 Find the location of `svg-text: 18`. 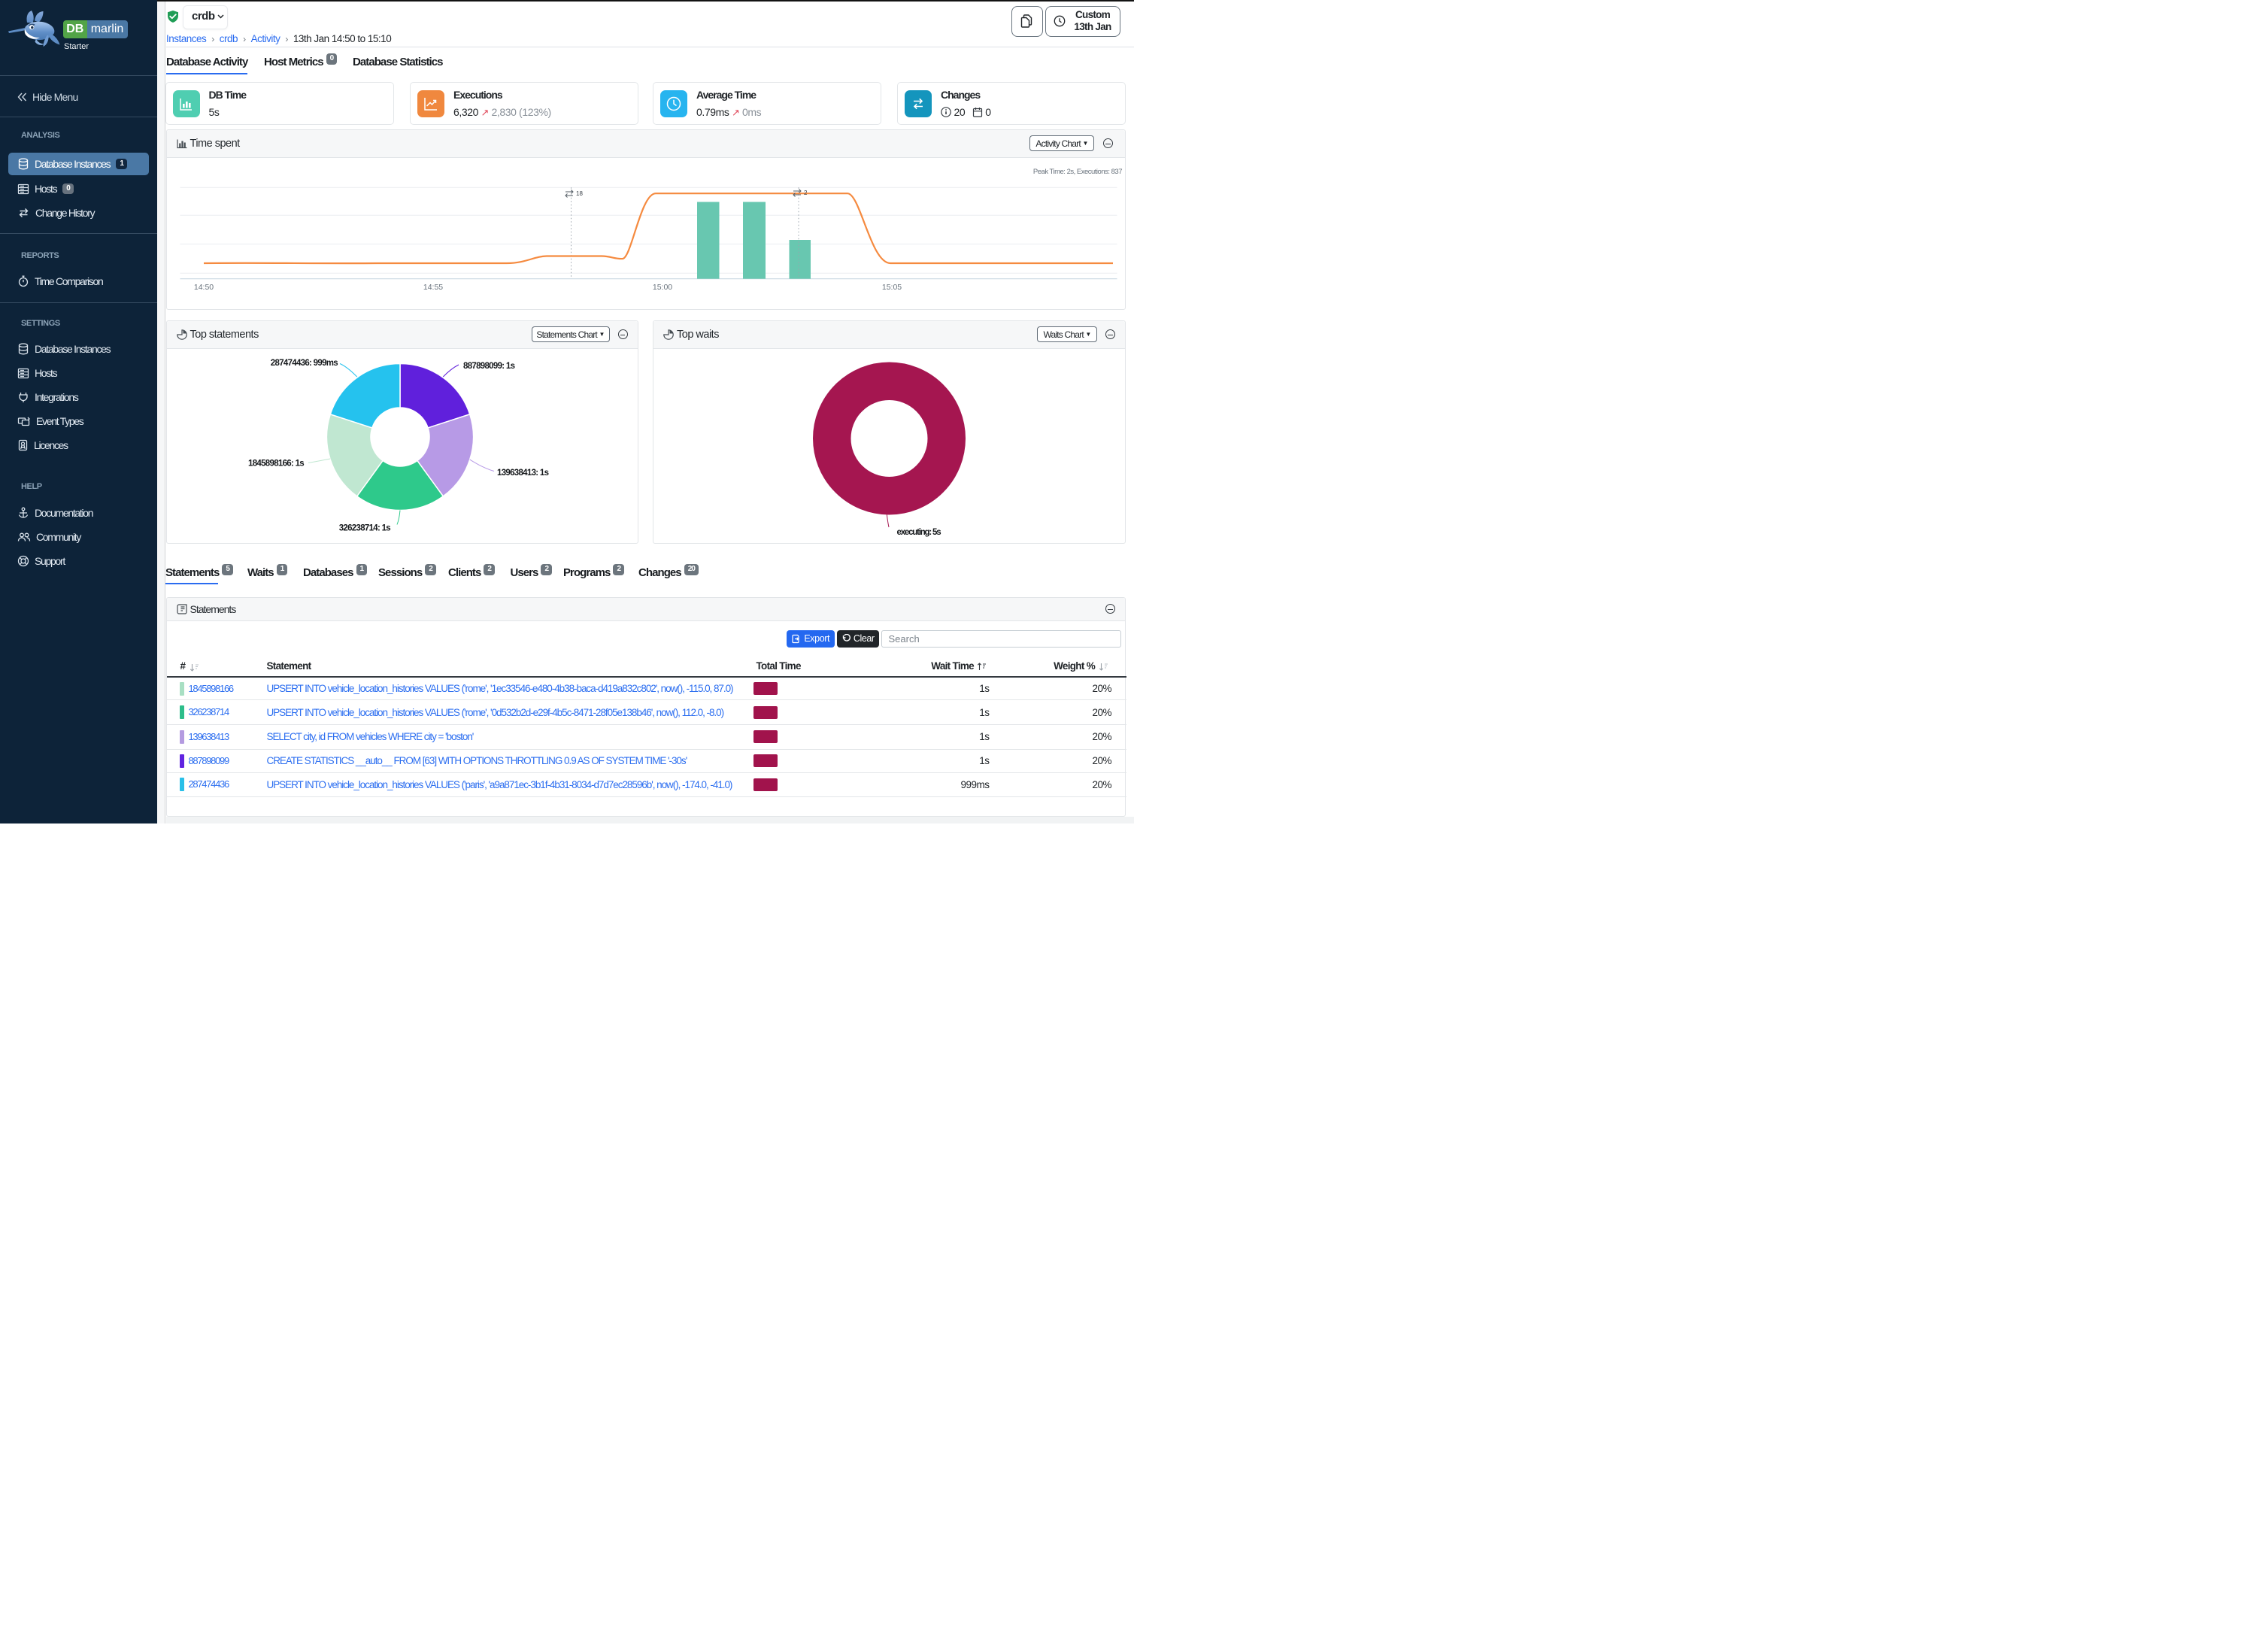

svg-text: 18 is located at coordinates (580, 194).